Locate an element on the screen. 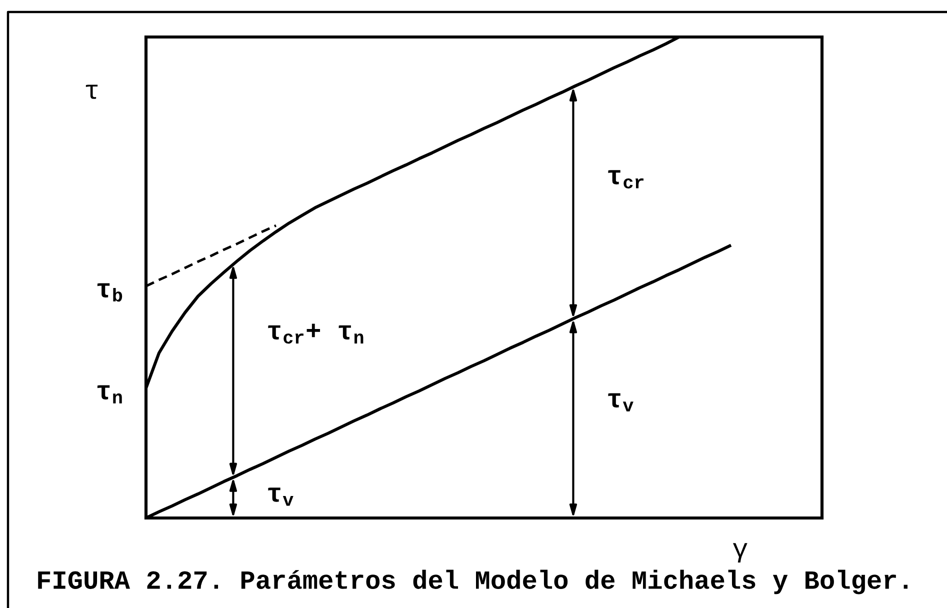 The image size is (947, 608). y-axis-title: τ is located at coordinates (92, 91).